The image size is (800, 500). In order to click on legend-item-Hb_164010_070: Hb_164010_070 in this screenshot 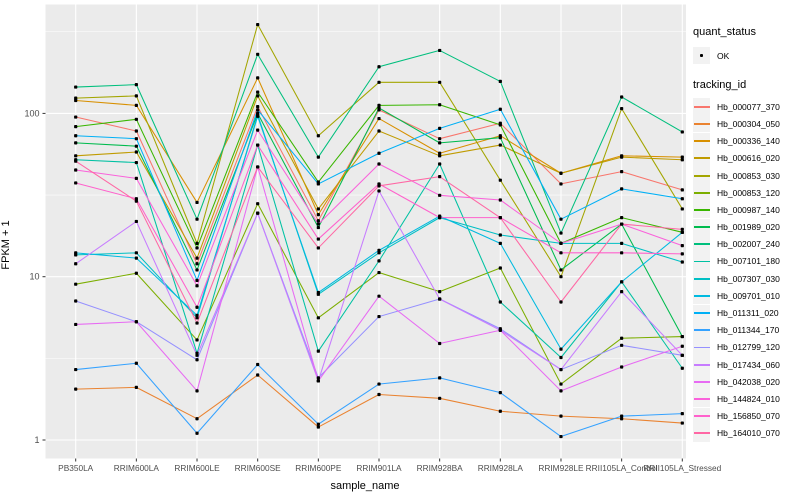, I will do `click(746, 433)`.